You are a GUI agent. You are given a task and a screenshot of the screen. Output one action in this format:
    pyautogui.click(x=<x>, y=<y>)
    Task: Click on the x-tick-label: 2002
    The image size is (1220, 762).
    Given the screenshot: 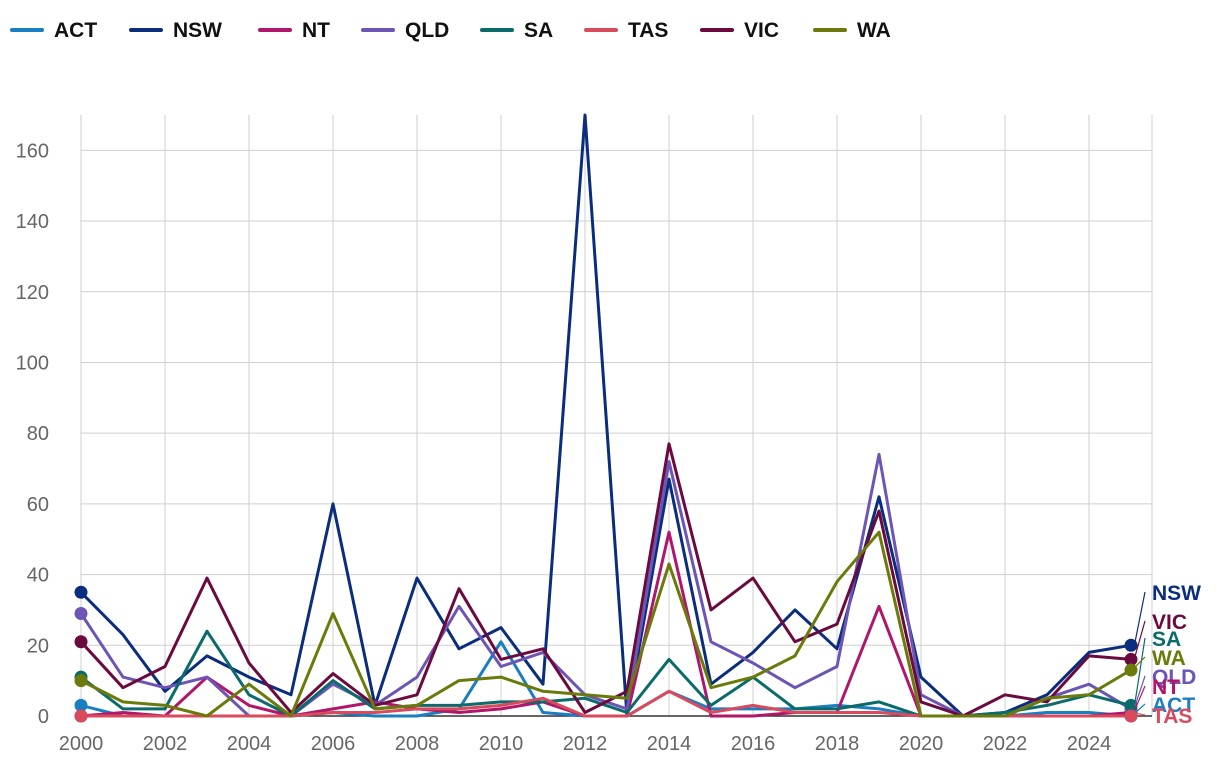 What is the action you would take?
    pyautogui.click(x=165, y=744)
    